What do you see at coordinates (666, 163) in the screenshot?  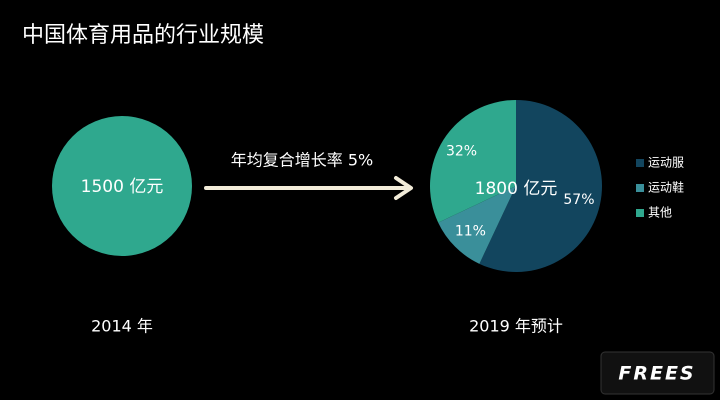 I see `legend-label: 运动服` at bounding box center [666, 163].